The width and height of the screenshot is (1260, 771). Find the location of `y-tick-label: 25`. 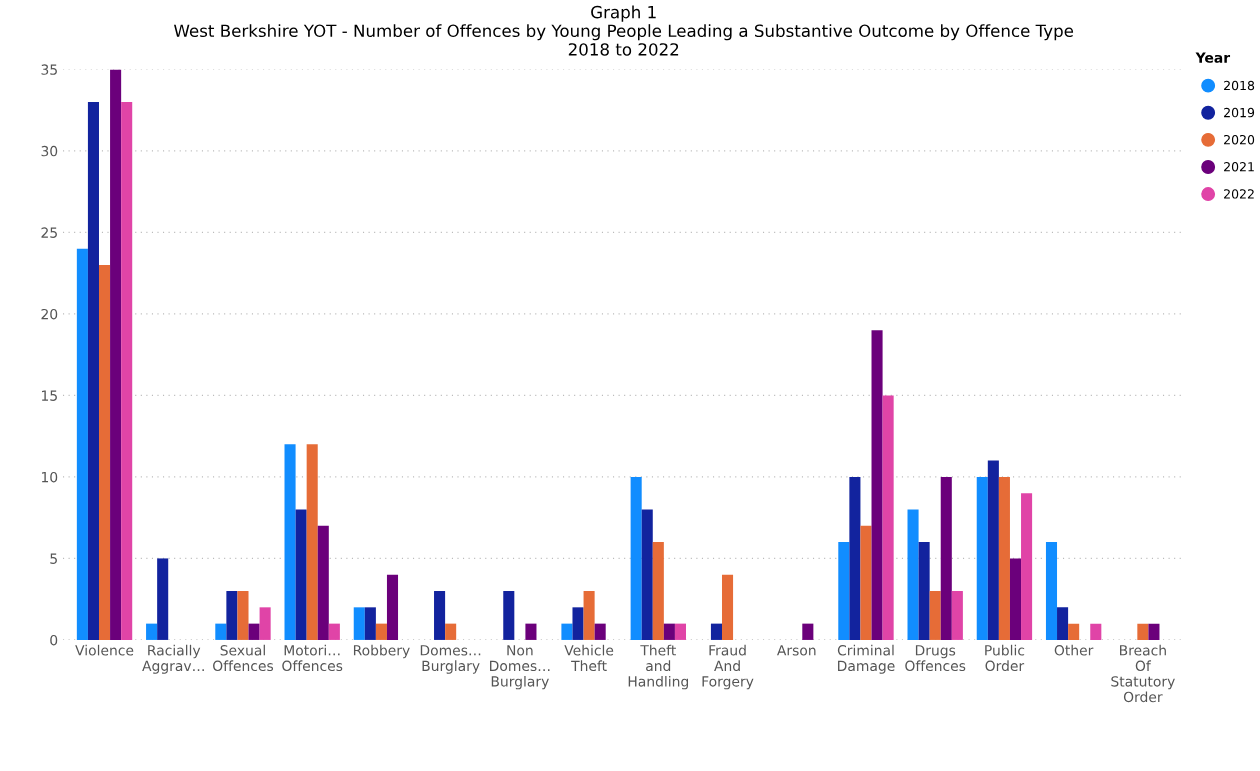

y-tick-label: 25 is located at coordinates (49, 232).